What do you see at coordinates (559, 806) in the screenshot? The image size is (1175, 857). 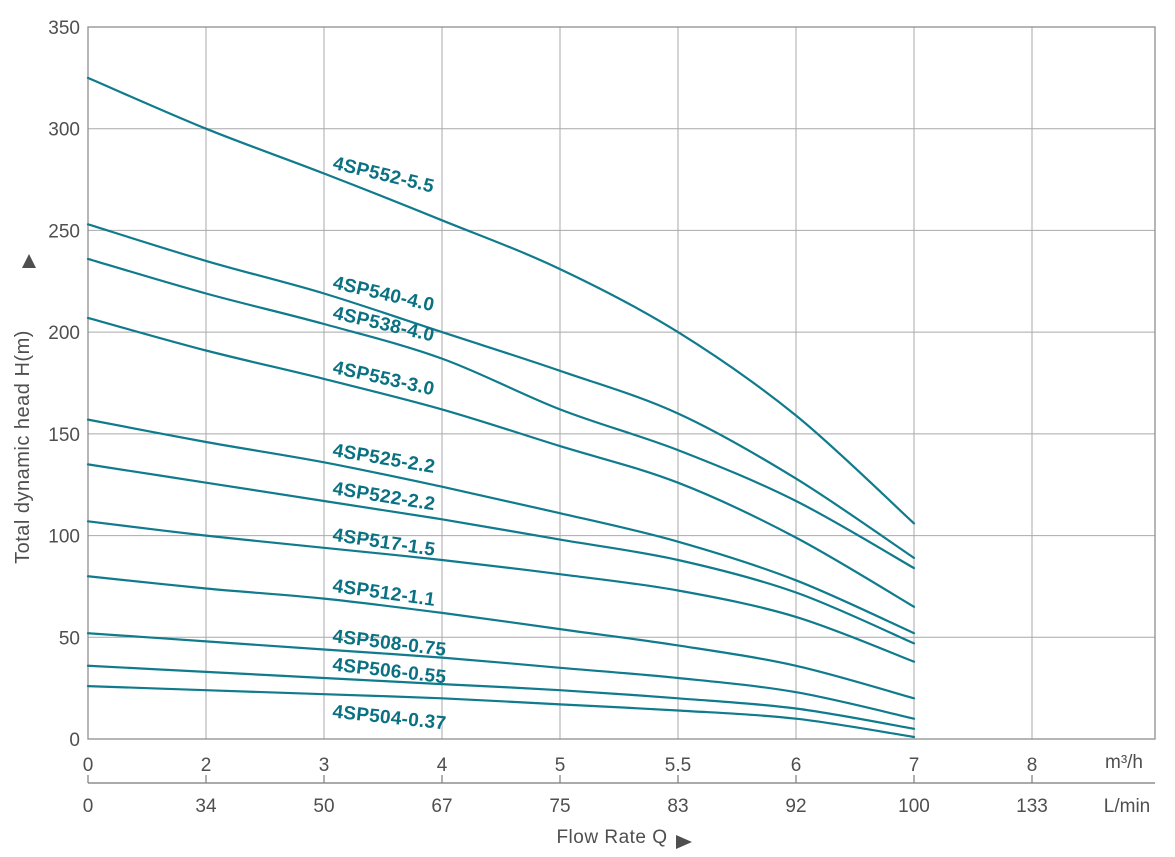 I see `x-tick-label-lmin: 75` at bounding box center [559, 806].